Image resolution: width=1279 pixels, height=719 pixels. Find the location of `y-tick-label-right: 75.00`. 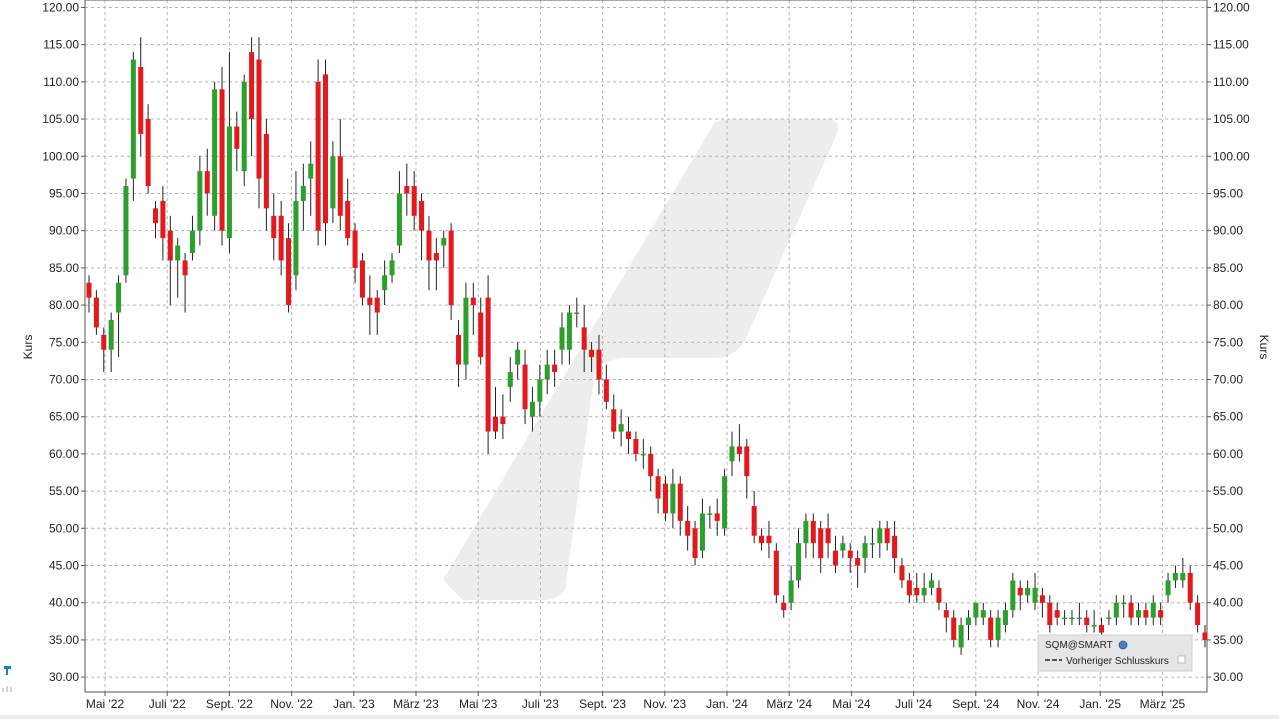

y-tick-label-right: 75.00 is located at coordinates (1228, 342).